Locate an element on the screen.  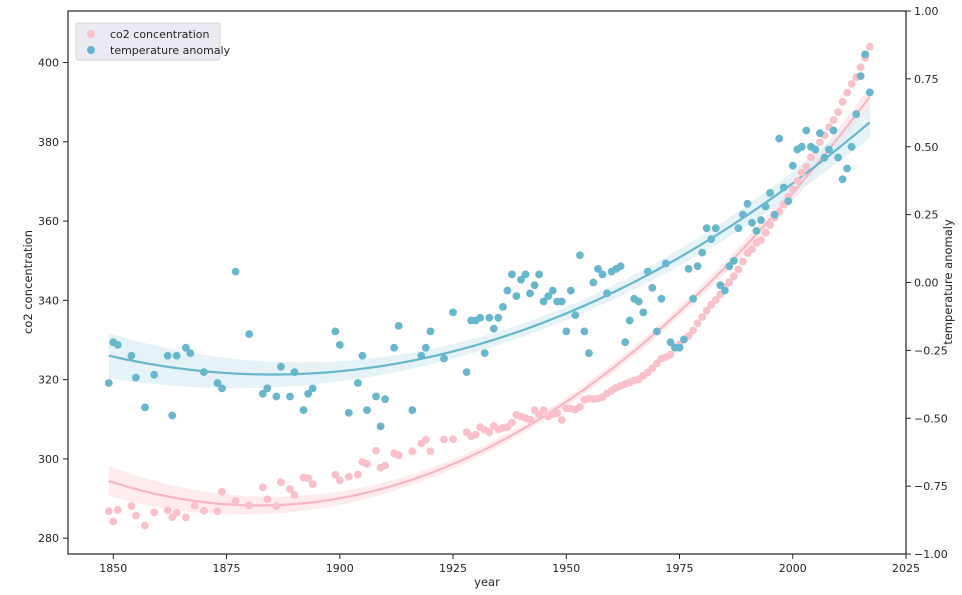
x-tick-label: 1975 is located at coordinates (680, 568).